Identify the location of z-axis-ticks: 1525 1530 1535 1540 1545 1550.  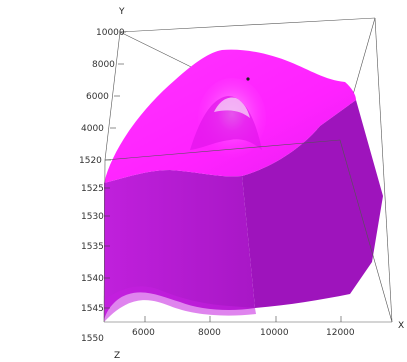
(92, 264).